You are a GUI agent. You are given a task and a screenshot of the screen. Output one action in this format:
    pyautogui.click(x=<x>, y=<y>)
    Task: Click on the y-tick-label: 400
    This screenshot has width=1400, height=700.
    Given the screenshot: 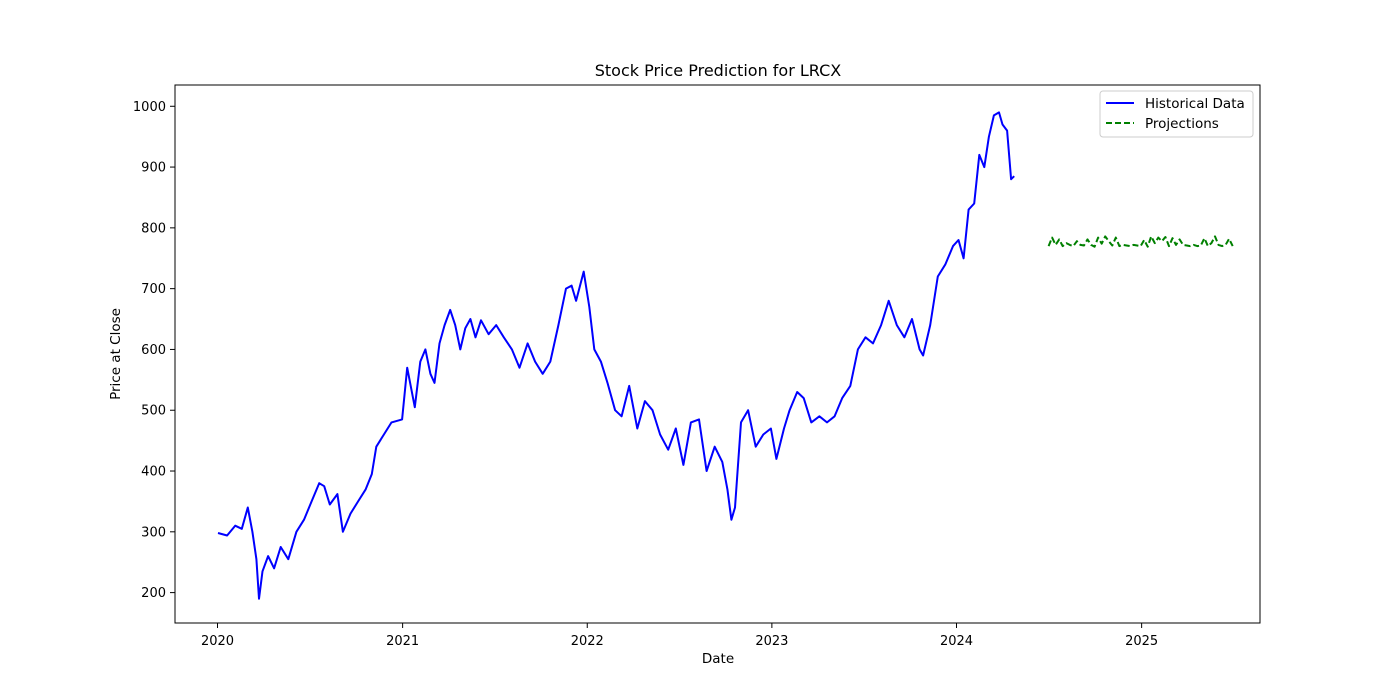 What is the action you would take?
    pyautogui.click(x=153, y=472)
    